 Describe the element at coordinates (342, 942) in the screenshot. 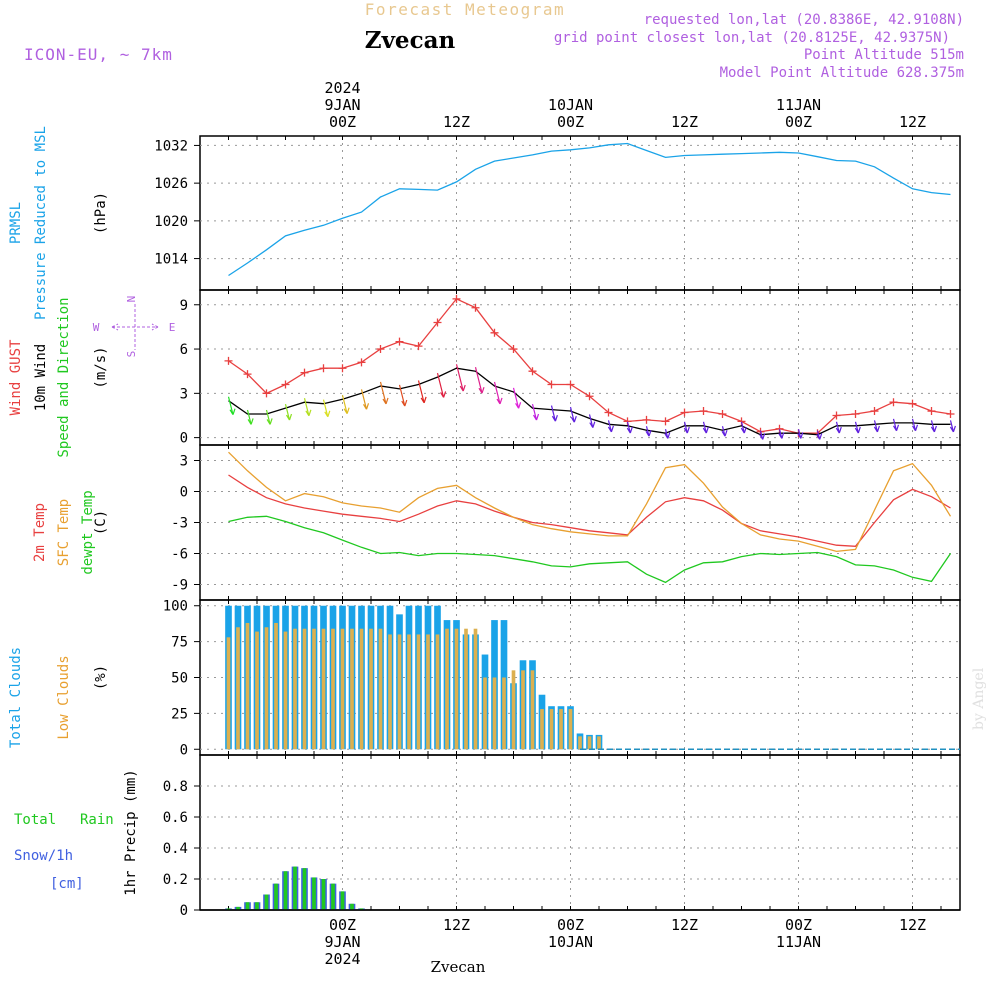

I see `bottom-time-label: 9JAN` at that location.